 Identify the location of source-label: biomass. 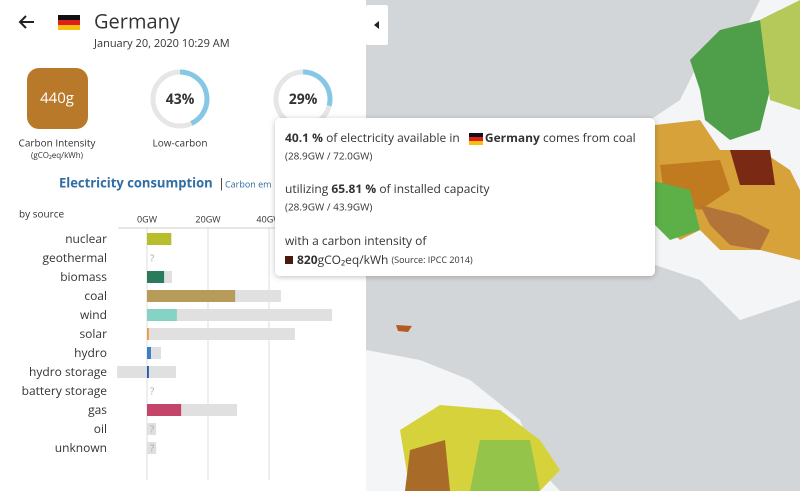
(83, 276).